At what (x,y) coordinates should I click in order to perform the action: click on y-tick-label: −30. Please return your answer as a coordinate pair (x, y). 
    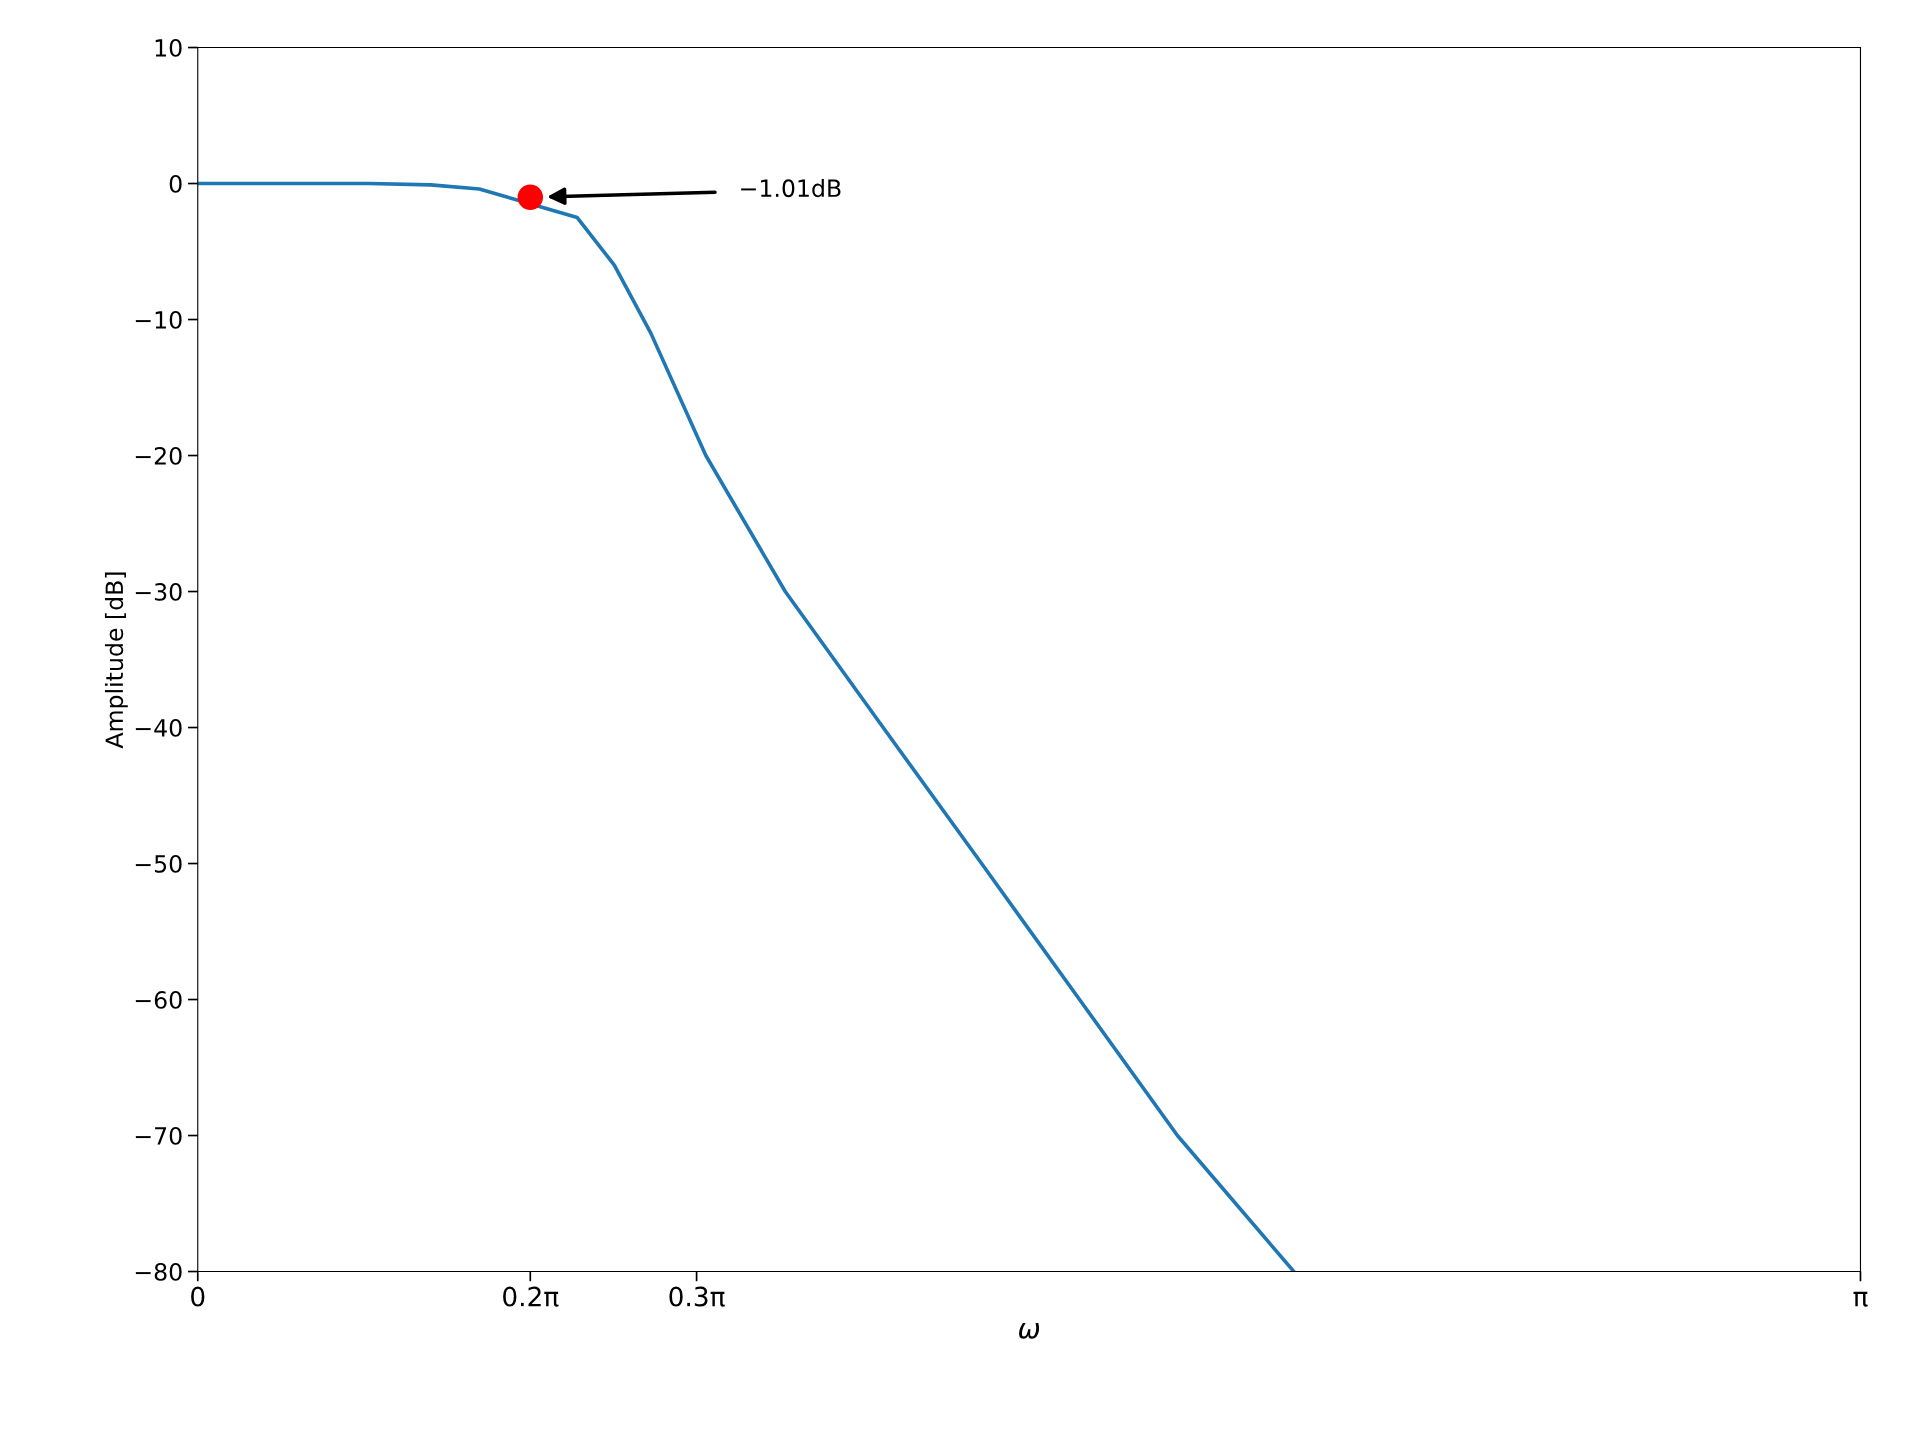
    Looking at the image, I should click on (158, 591).